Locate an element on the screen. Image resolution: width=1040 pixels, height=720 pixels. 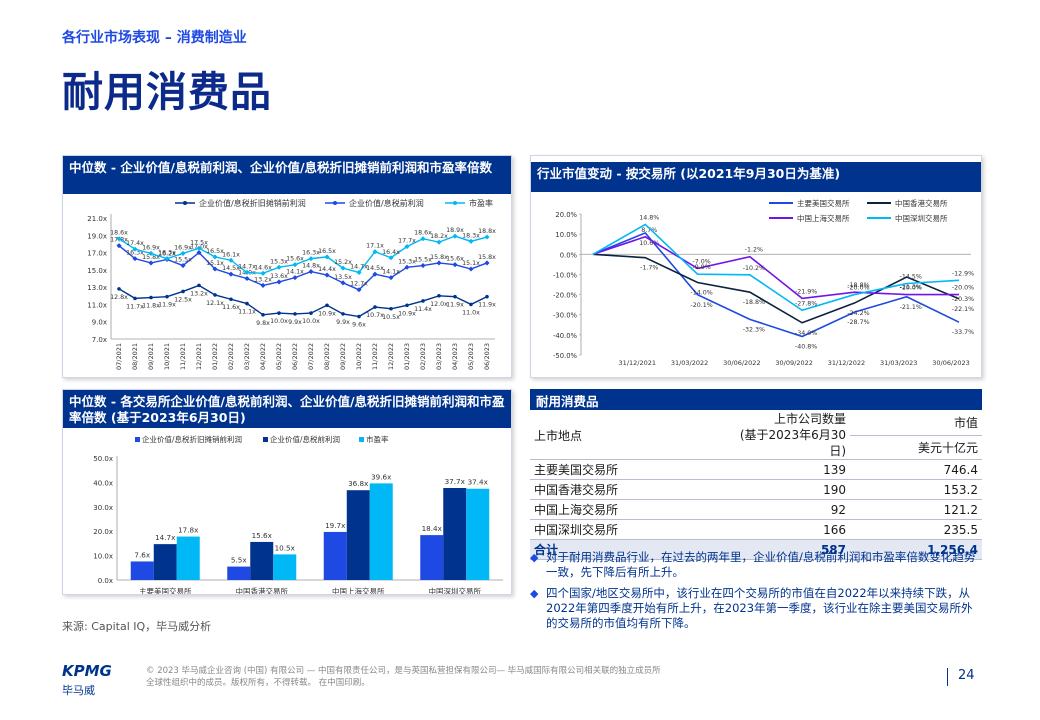
data-label: 18.8x is located at coordinates (487, 231).